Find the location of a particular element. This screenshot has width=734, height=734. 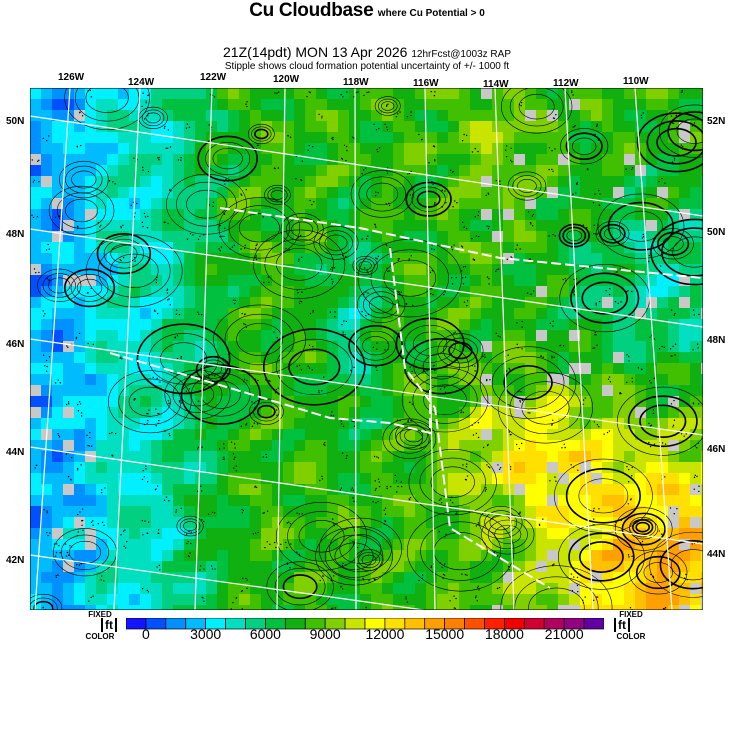

colorbar-bin is located at coordinates (355, 624).